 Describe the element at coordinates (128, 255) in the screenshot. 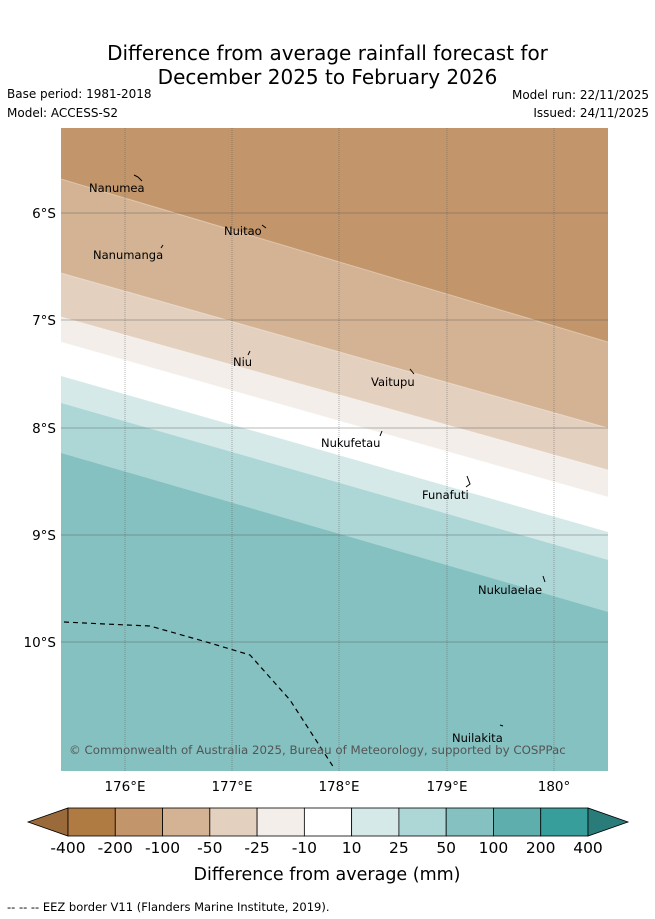

I see `place-label-nanumanga: Nanumanga` at that location.